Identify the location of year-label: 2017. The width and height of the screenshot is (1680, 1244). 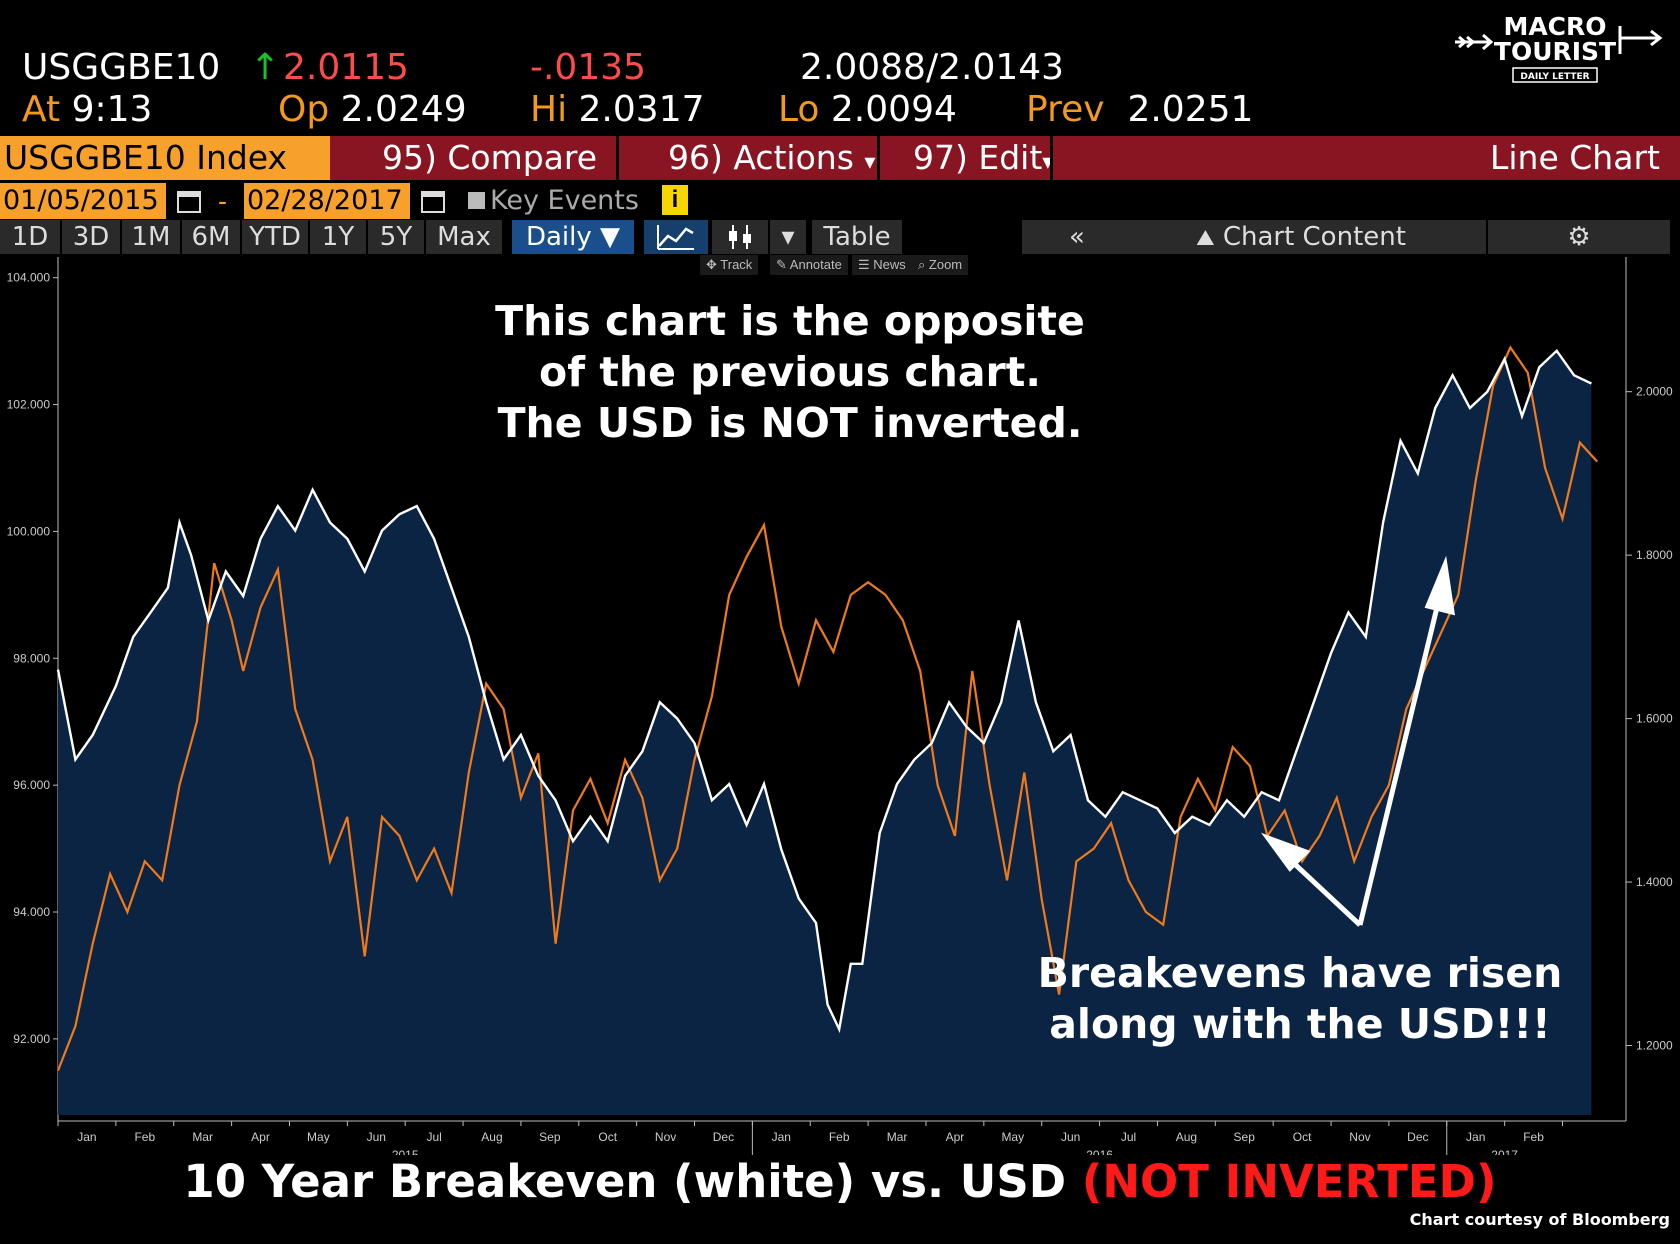
(1504, 1151).